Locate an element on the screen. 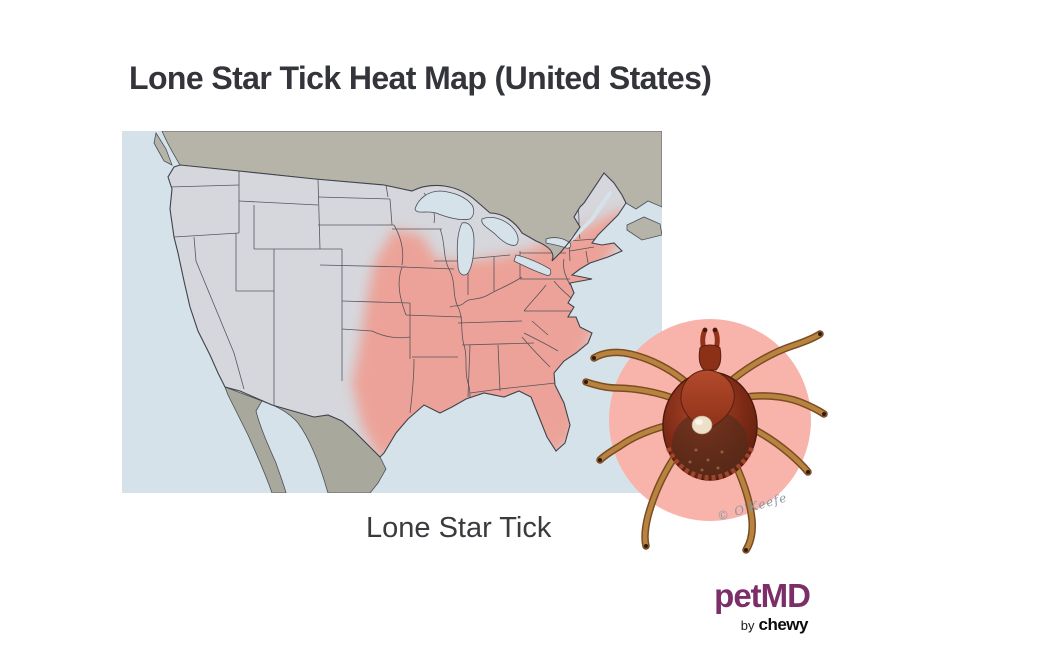 This screenshot has width=1040, height=670. lake-michigan is located at coordinates (465, 249).